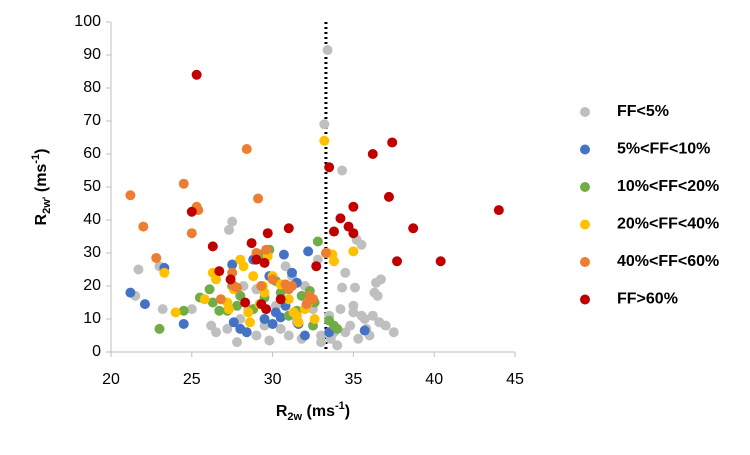  I want to click on x-label-main: R, so click(282, 411).